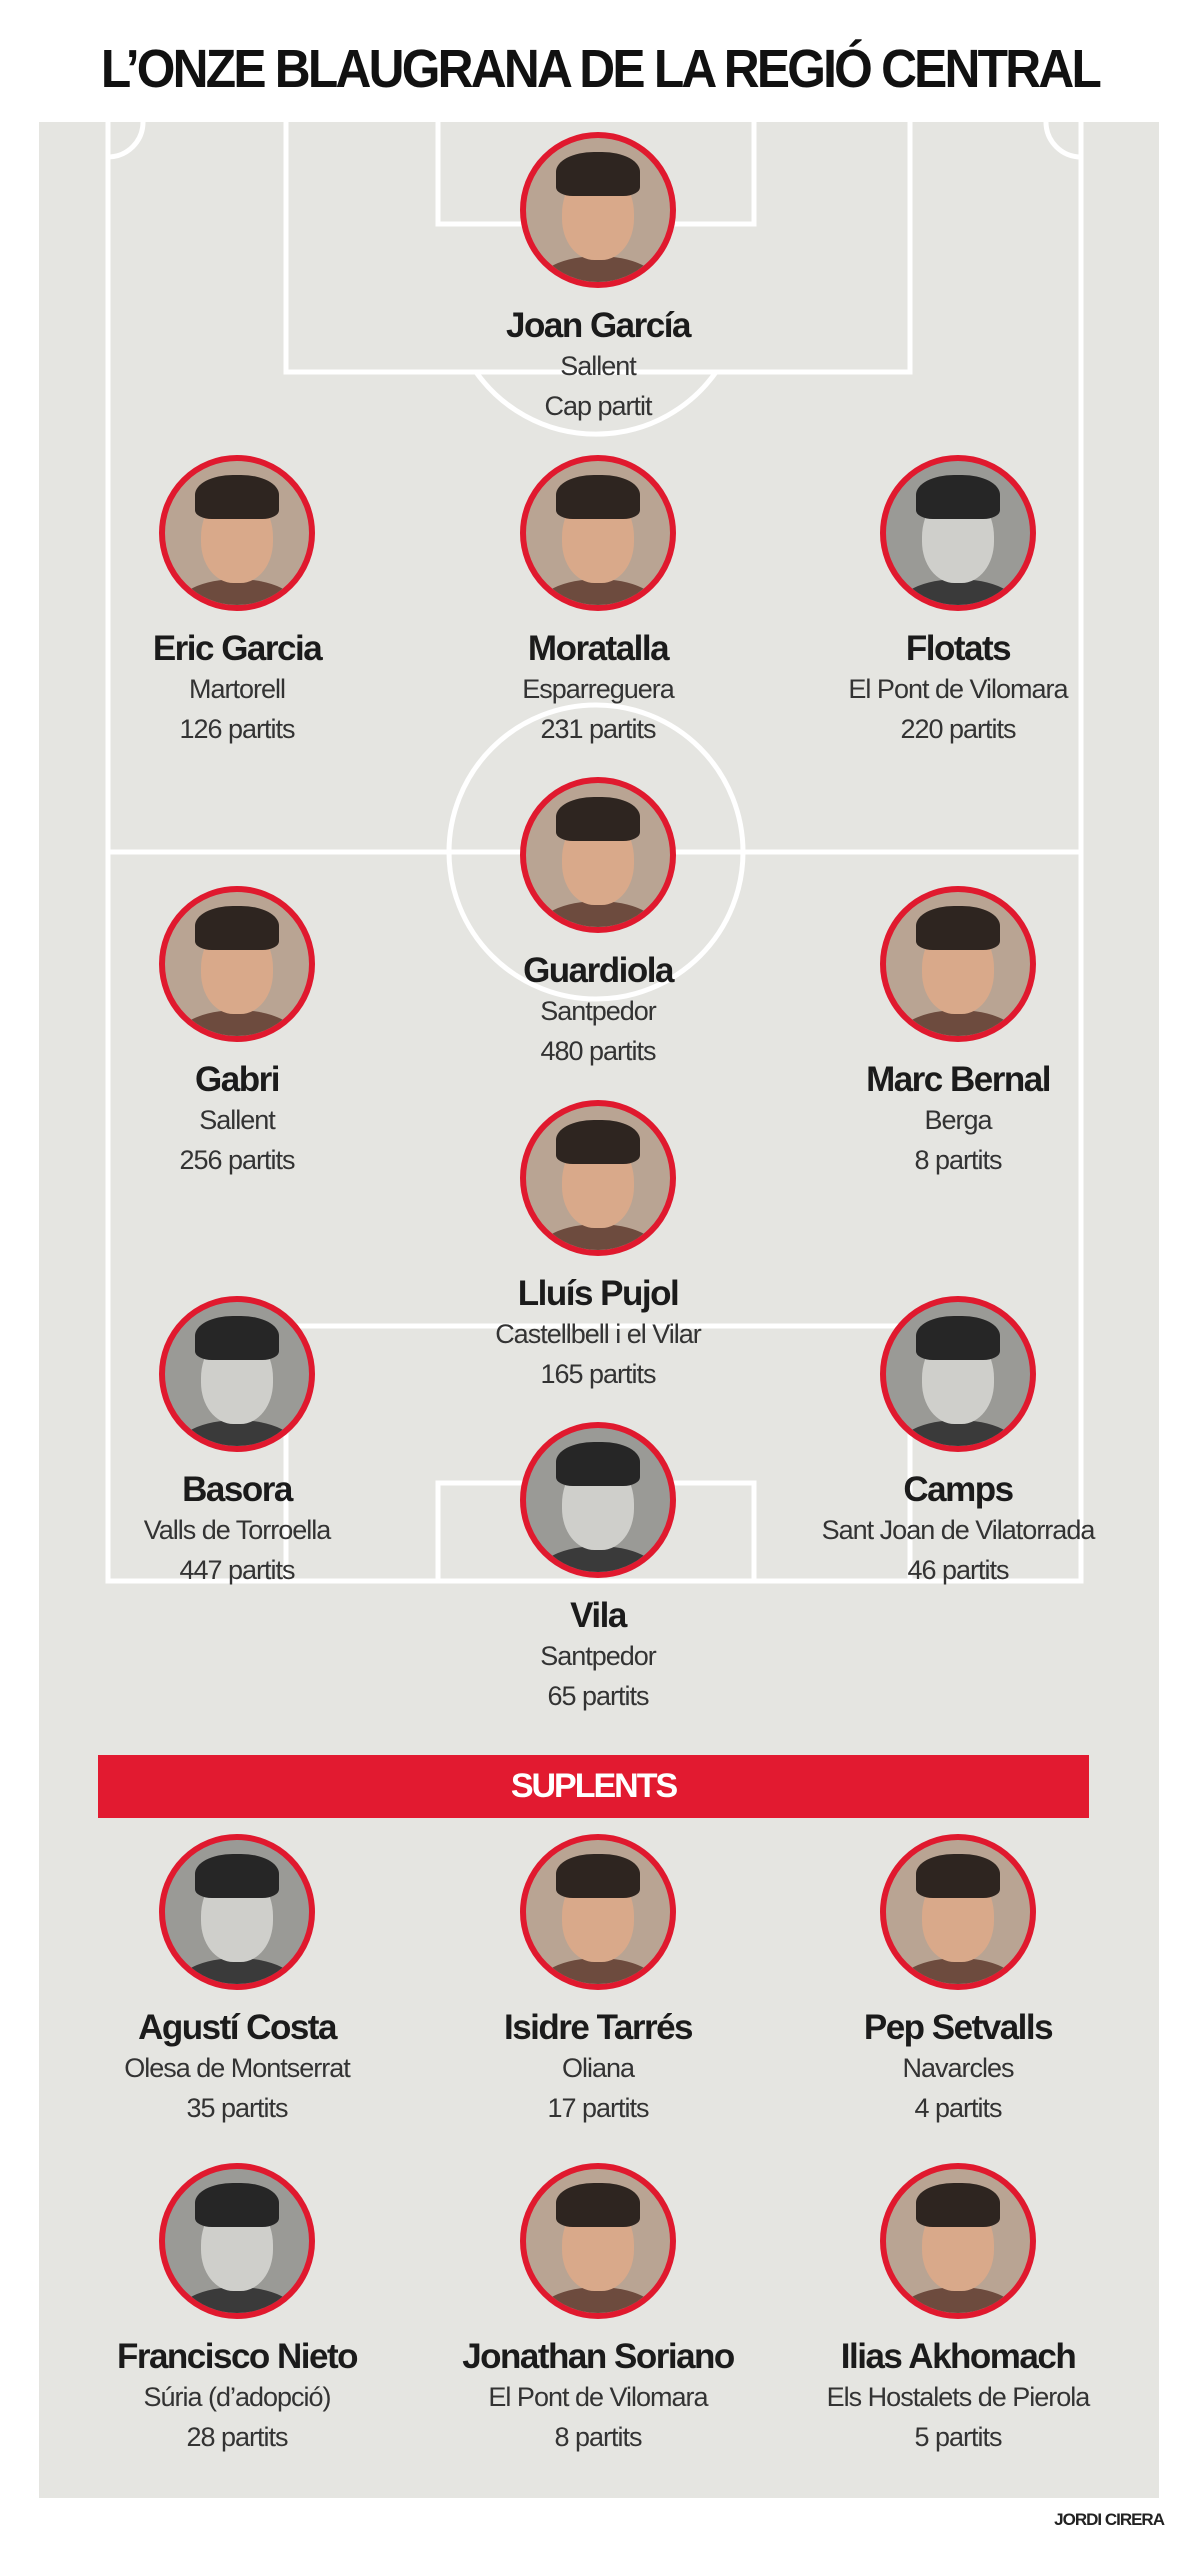  I want to click on photo-credit: JORDI CIRERA, so click(1109, 2519).